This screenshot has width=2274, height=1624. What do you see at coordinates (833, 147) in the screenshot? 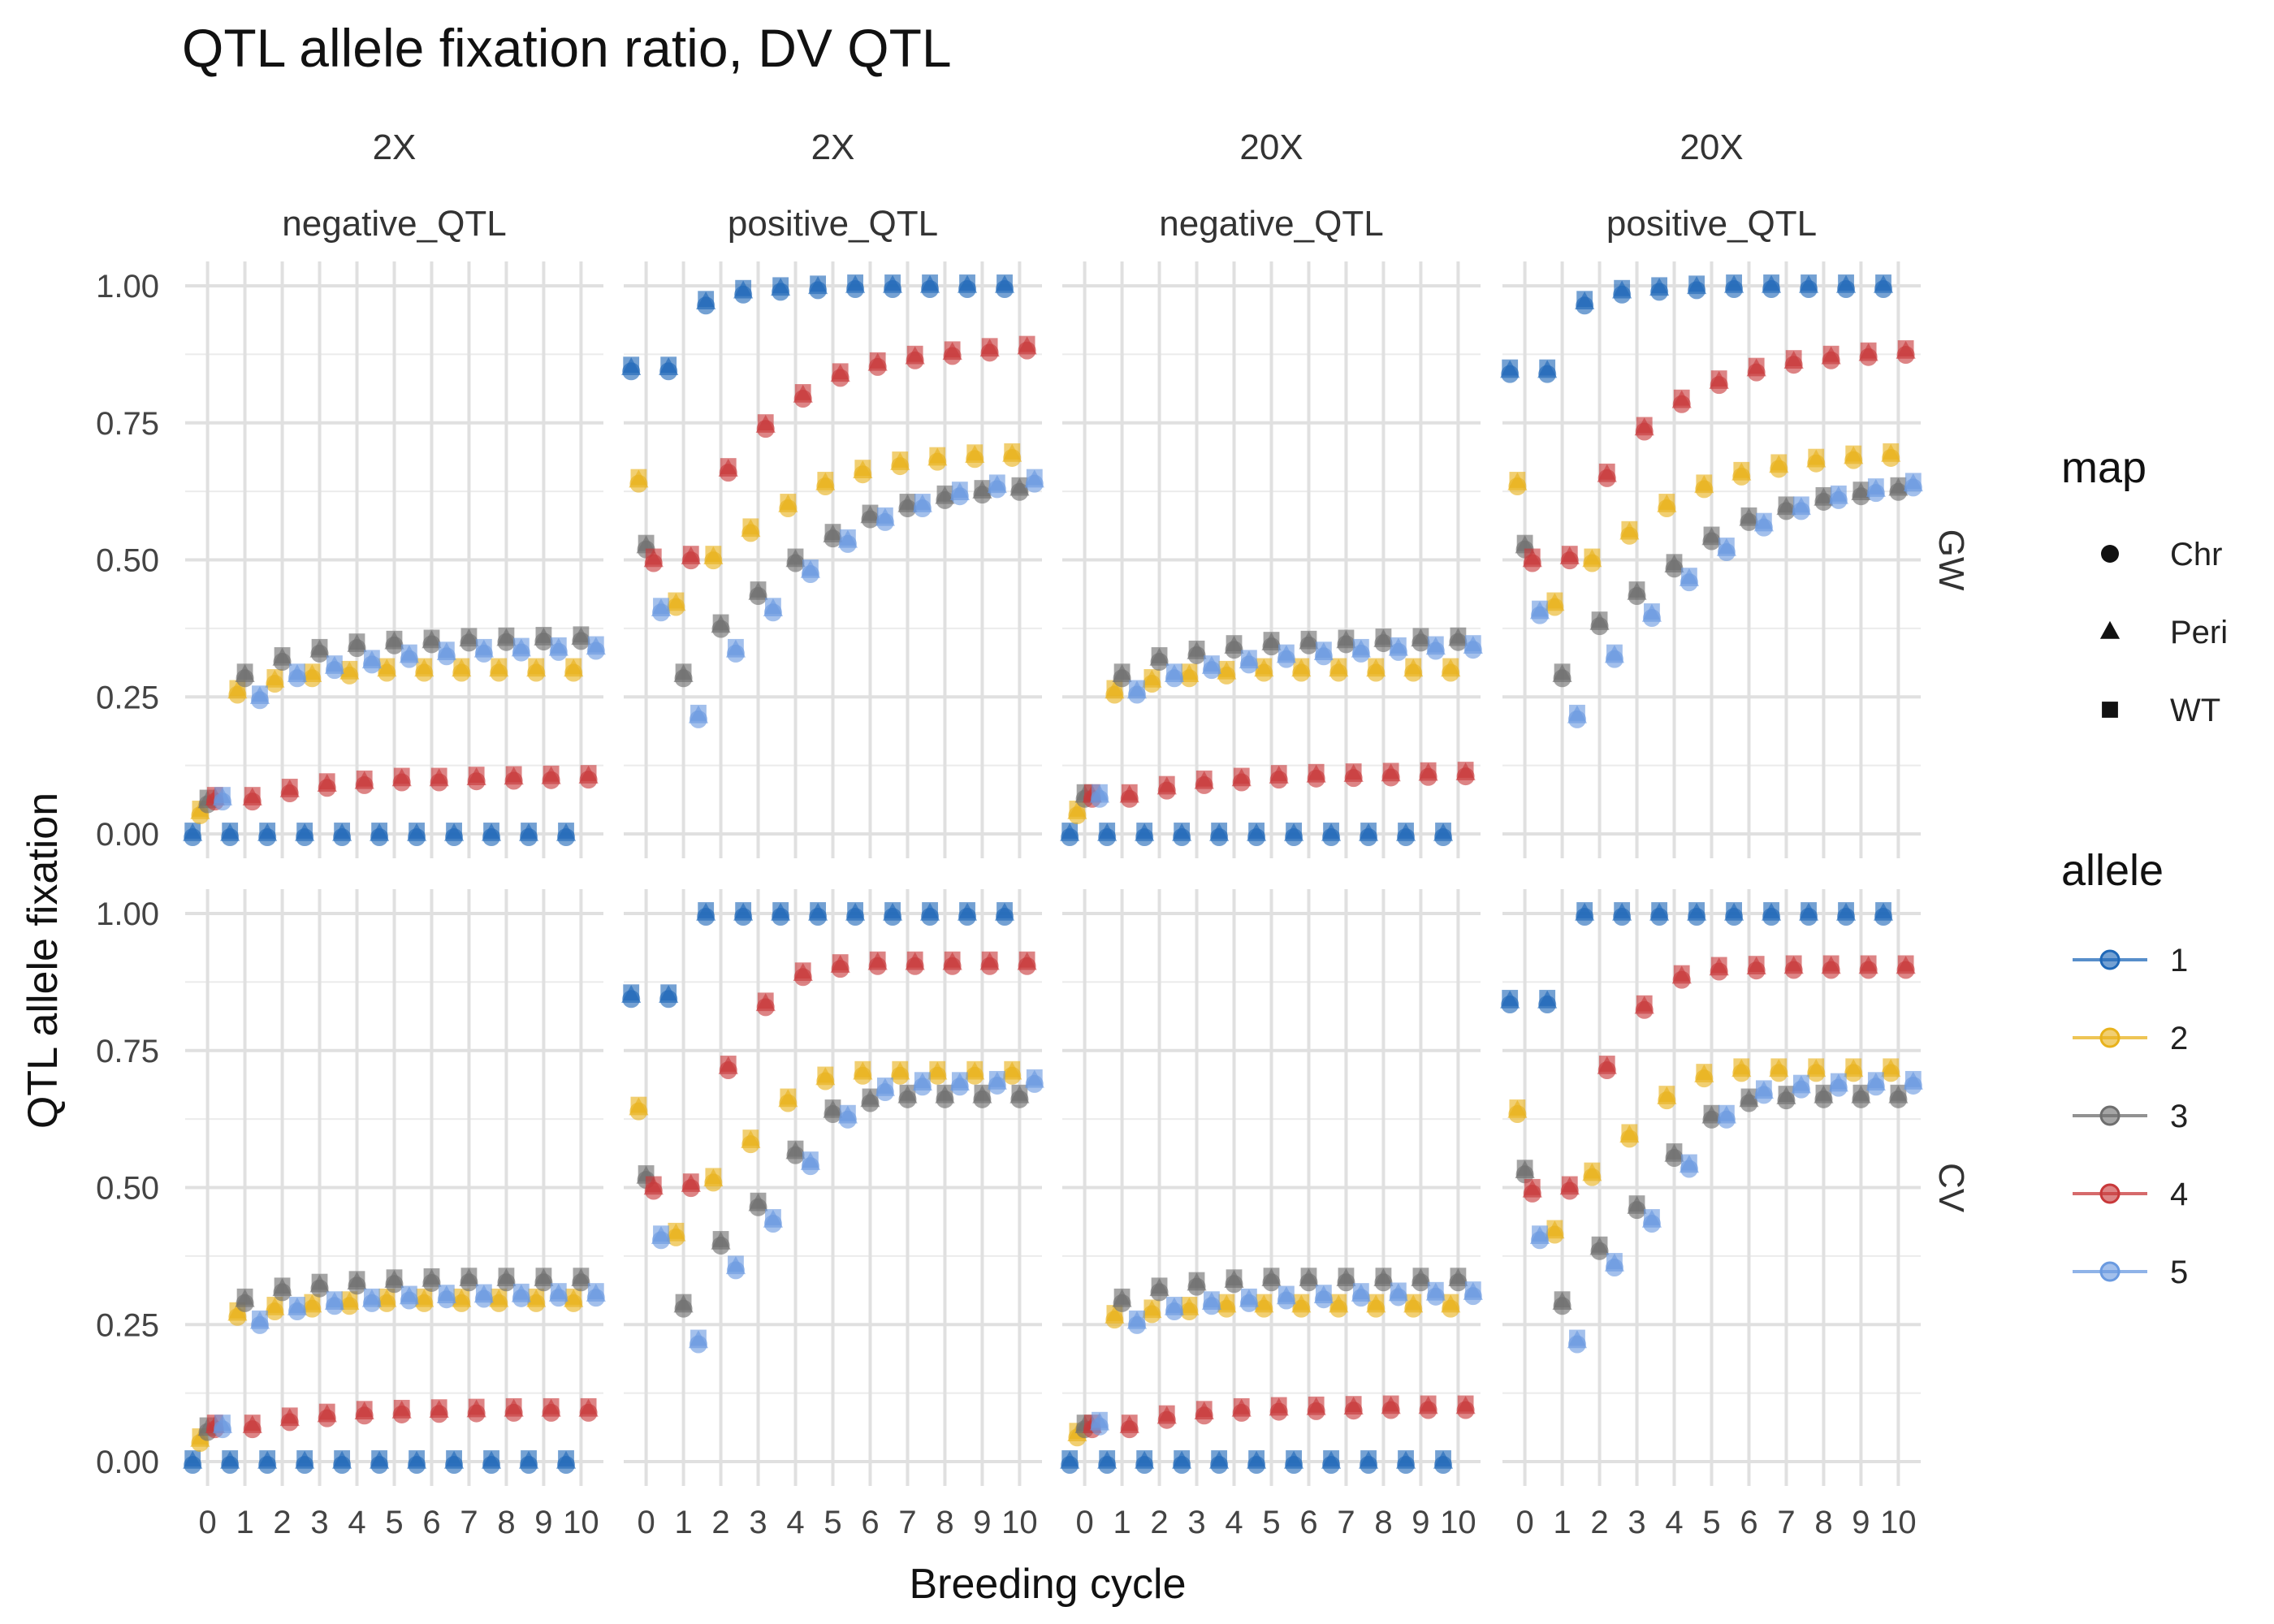
I see `strip-label-top: 2X` at bounding box center [833, 147].